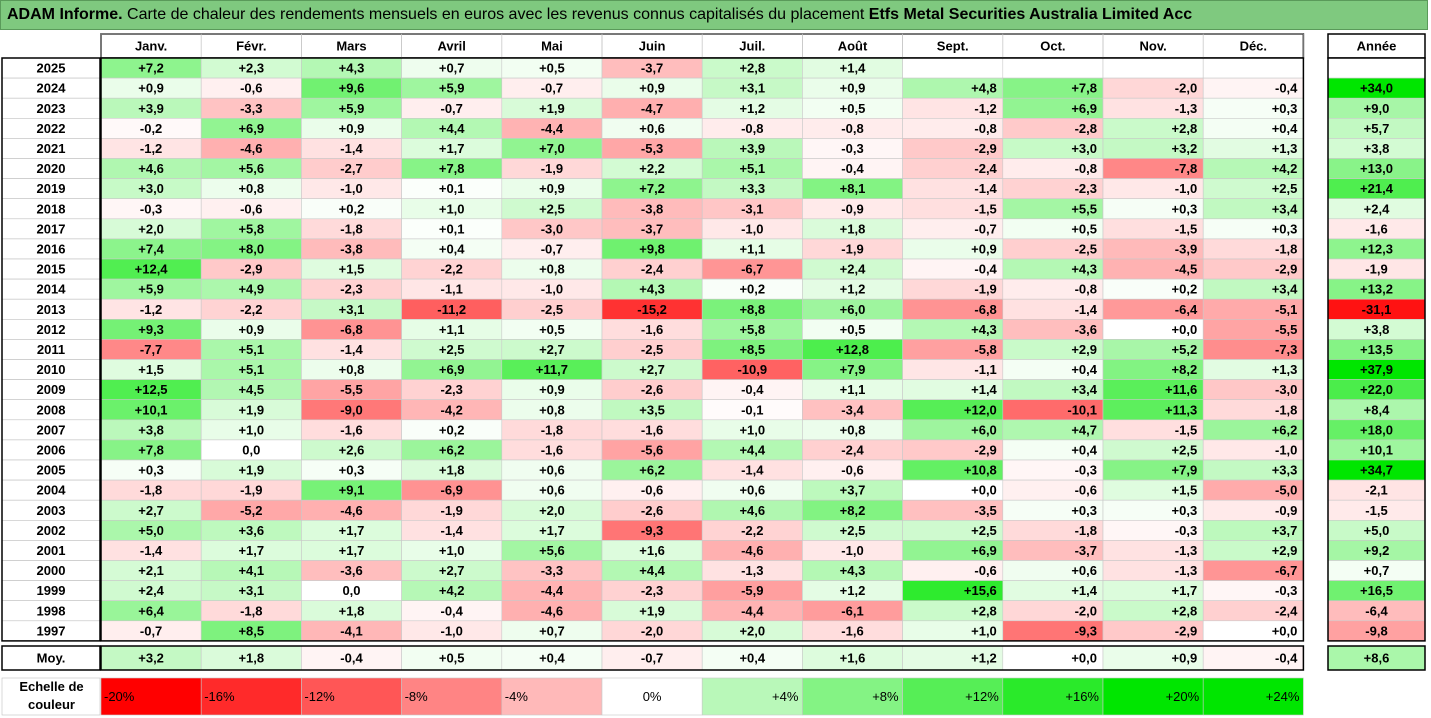 This screenshot has width=1431, height=718. I want to click on average-return-value: +1,8, so click(251, 658).